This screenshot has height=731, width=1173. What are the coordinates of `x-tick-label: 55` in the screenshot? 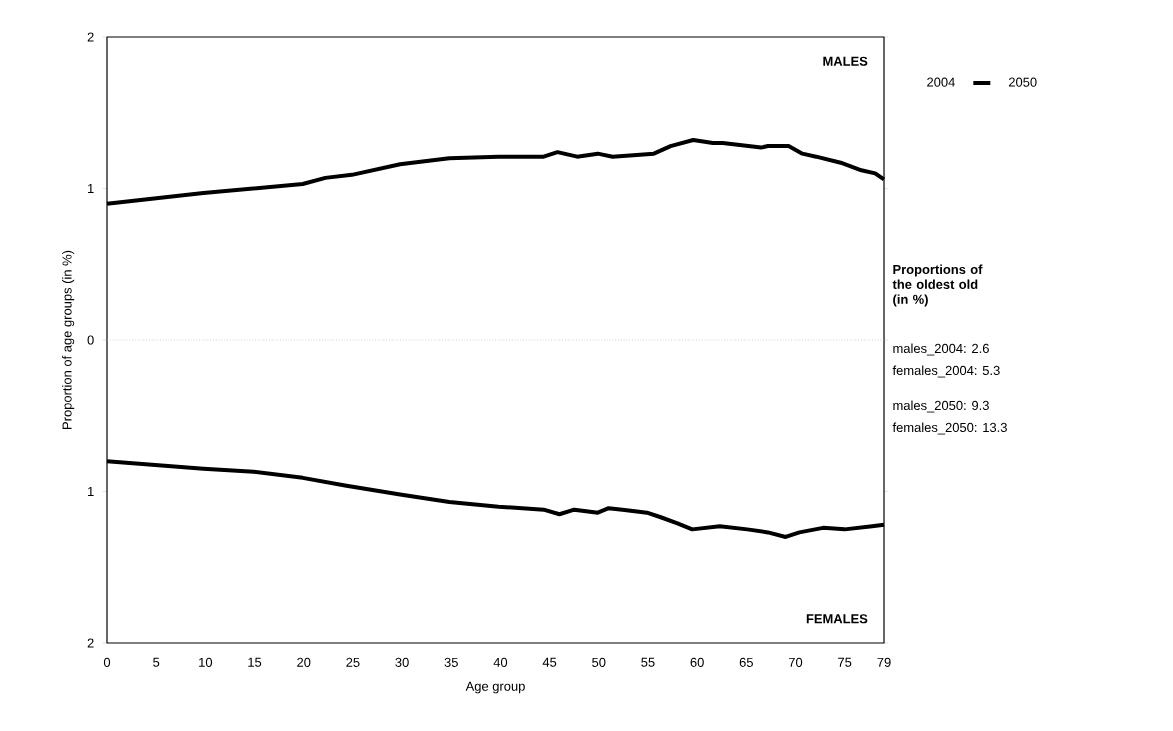 It's located at (648, 662).